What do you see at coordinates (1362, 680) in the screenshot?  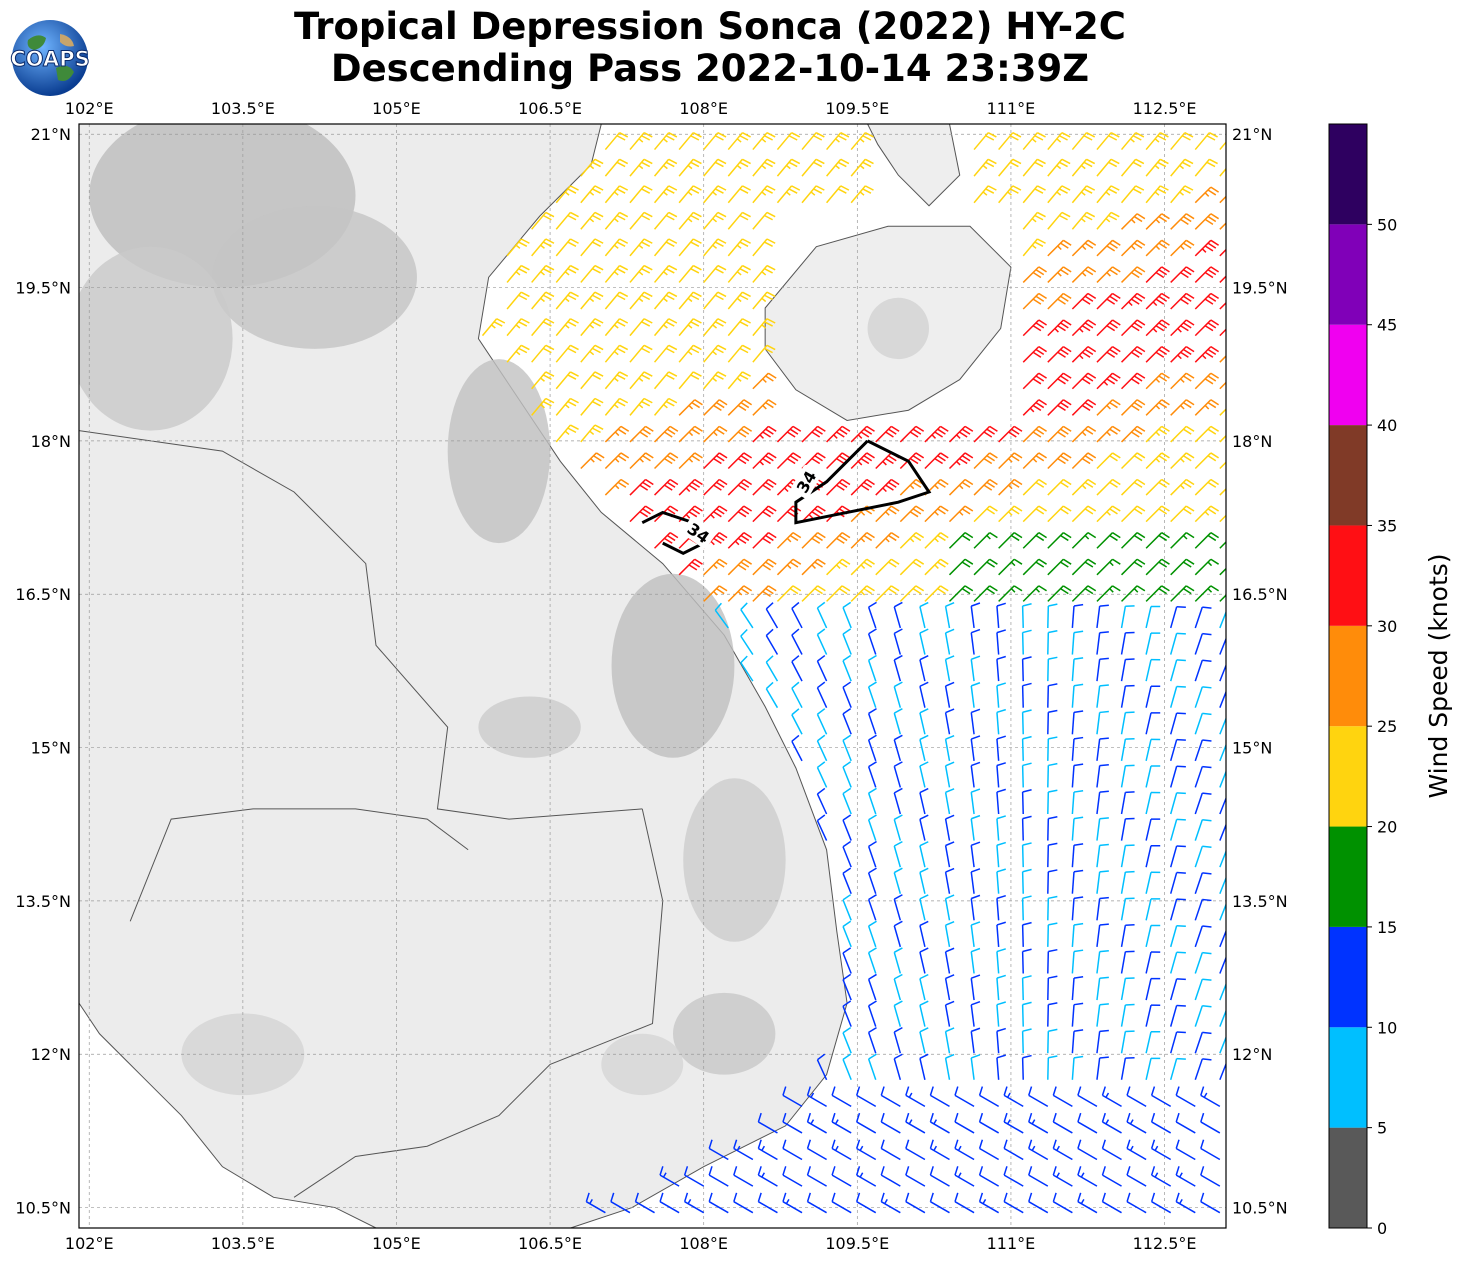 I see `colorbar: 0 5 10 15 20 25 30 35 40 45 50` at bounding box center [1362, 680].